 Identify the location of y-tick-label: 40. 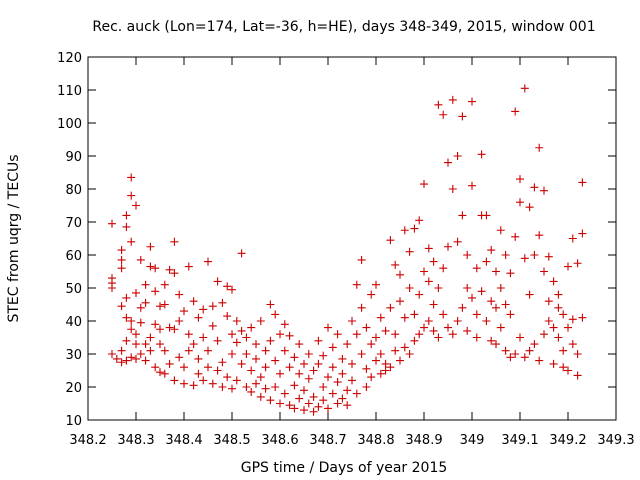
(73, 322).